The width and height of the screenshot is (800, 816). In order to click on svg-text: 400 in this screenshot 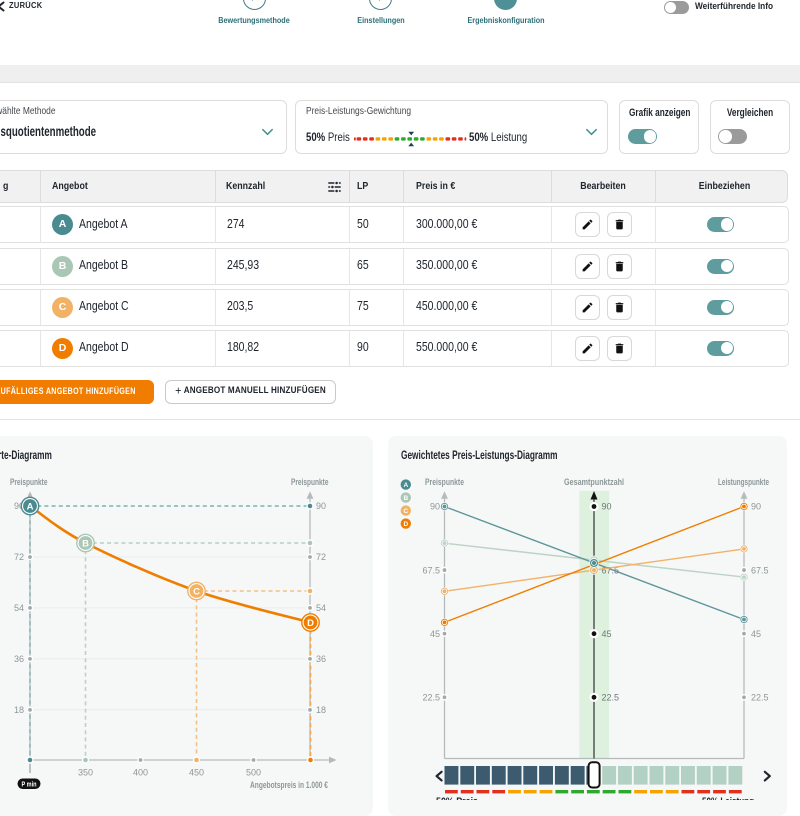, I will do `click(140, 773)`.